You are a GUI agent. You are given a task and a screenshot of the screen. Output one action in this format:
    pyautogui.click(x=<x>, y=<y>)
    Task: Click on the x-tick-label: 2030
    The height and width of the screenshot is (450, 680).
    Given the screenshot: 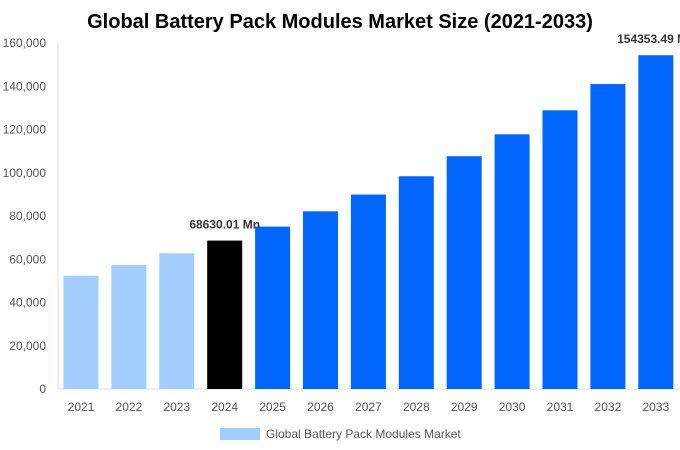 What is the action you would take?
    pyautogui.click(x=512, y=407)
    